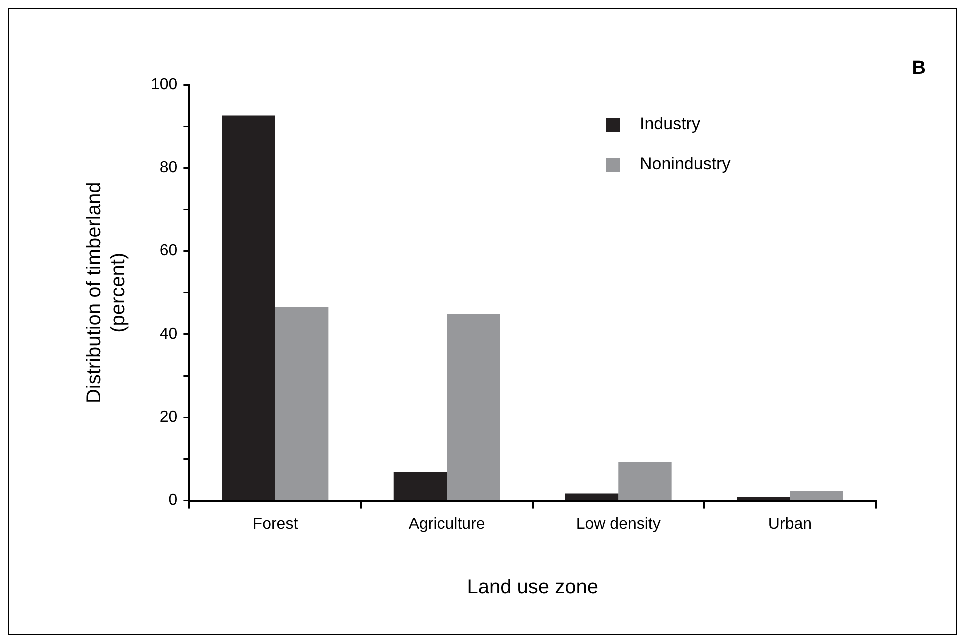 Image resolution: width=965 pixels, height=643 pixels. What do you see at coordinates (686, 164) in the screenshot?
I see `legend-label: Nonindustry` at bounding box center [686, 164].